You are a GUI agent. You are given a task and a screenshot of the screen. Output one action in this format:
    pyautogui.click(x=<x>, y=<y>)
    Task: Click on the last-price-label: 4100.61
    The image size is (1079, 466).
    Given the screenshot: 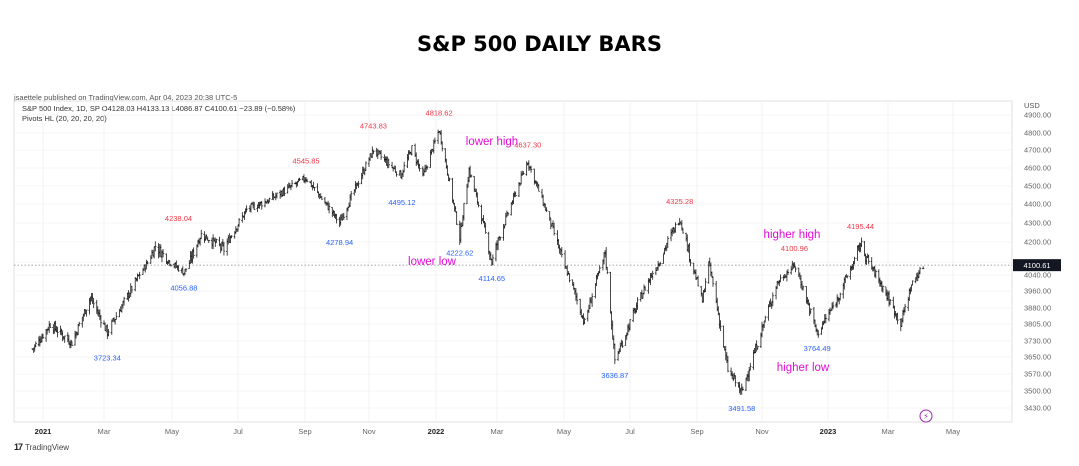 What is the action you would take?
    pyautogui.click(x=1036, y=265)
    